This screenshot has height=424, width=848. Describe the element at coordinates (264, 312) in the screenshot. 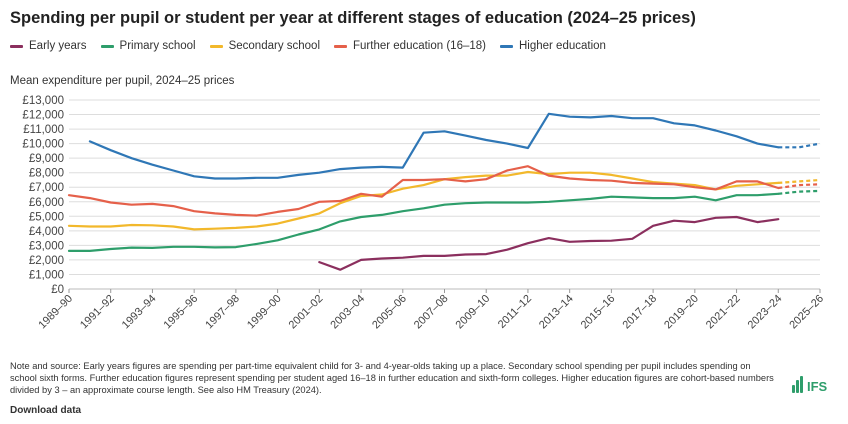

I see `x-tick-label: 1999–00` at that location.